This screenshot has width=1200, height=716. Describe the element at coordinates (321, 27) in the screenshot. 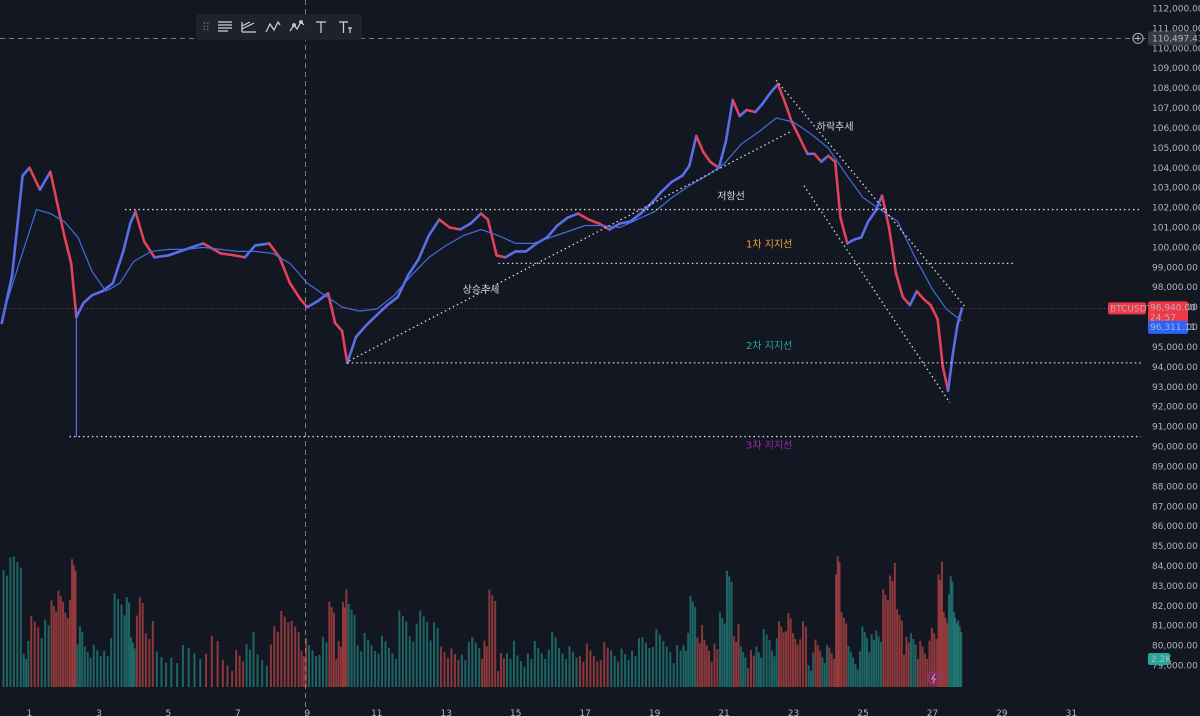

I see `text-icon` at that location.